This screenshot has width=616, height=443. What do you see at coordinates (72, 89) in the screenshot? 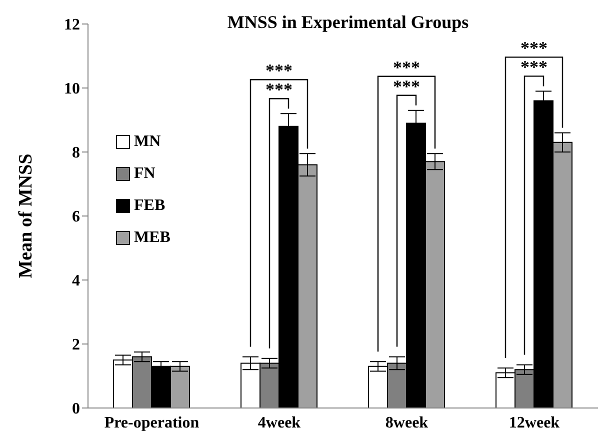
I see `y-tick-label: 10` at bounding box center [72, 89].